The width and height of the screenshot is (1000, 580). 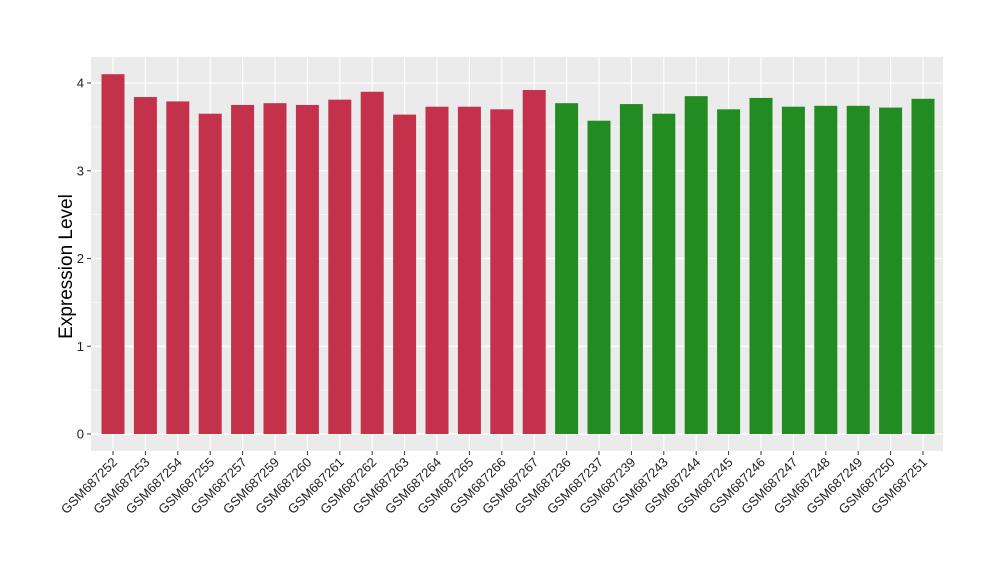 What do you see at coordinates (696, 265) in the screenshot?
I see `bar-GSM687244` at bounding box center [696, 265].